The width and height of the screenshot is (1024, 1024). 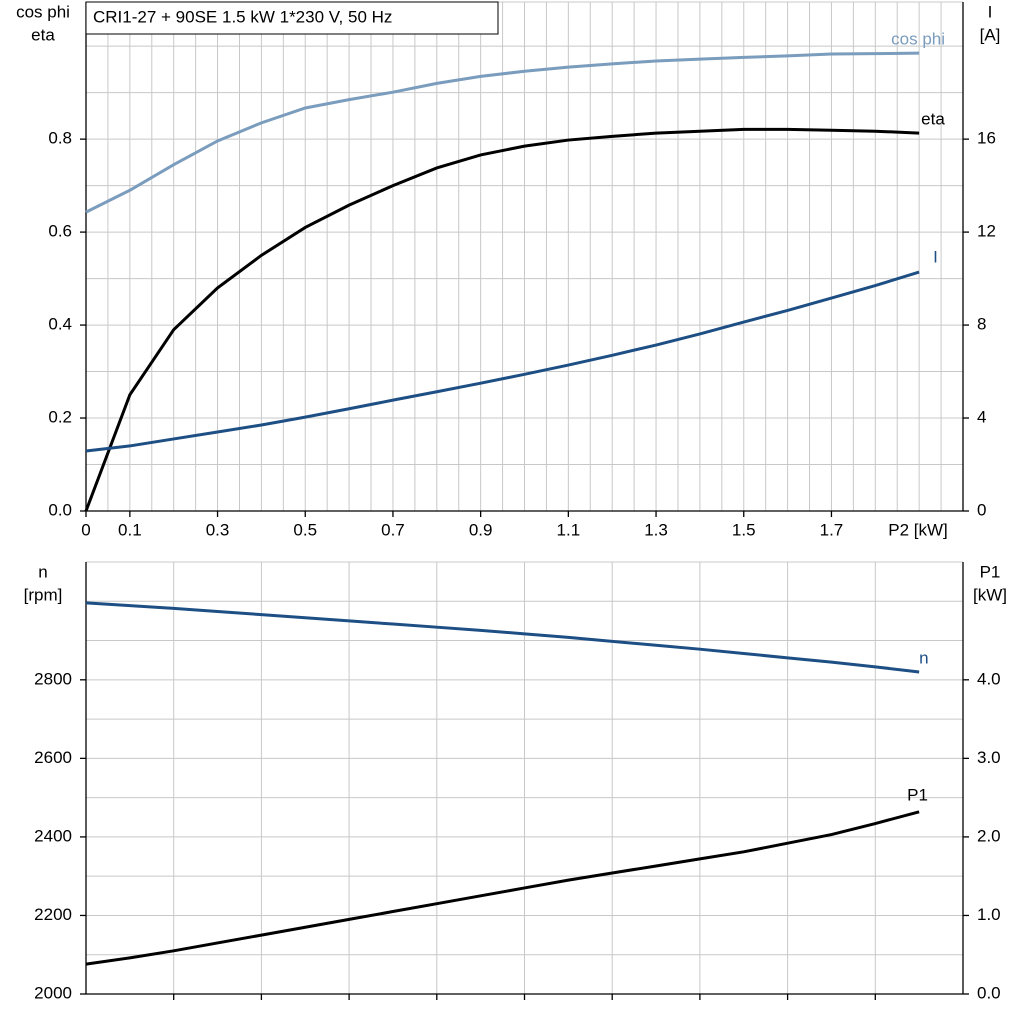 What do you see at coordinates (981, 324) in the screenshot?
I see `y2-tick-label: 8` at bounding box center [981, 324].